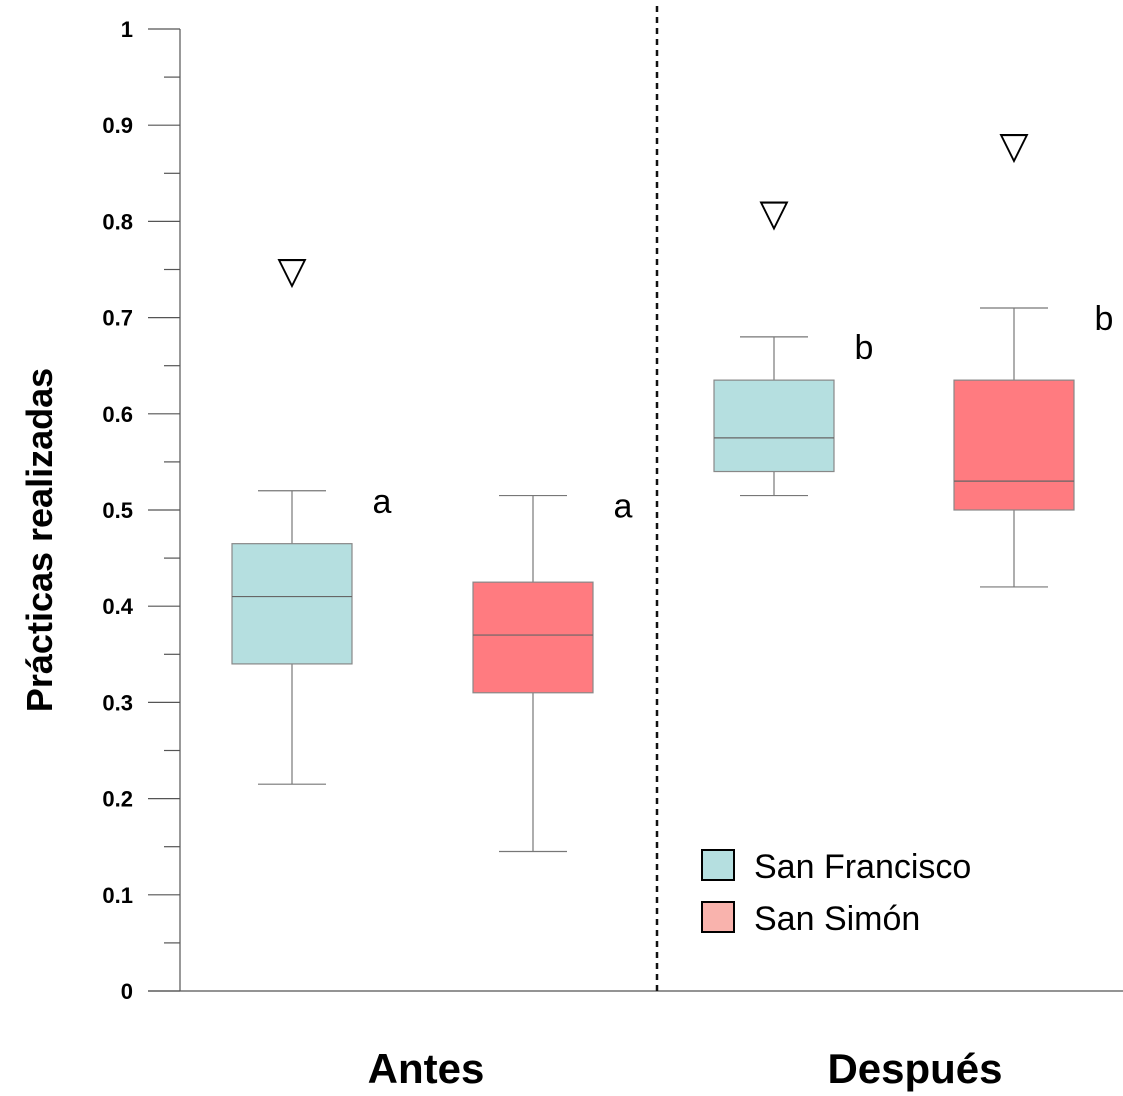  What do you see at coordinates (117, 318) in the screenshot?
I see `y-tick-label: 0.7` at bounding box center [117, 318].